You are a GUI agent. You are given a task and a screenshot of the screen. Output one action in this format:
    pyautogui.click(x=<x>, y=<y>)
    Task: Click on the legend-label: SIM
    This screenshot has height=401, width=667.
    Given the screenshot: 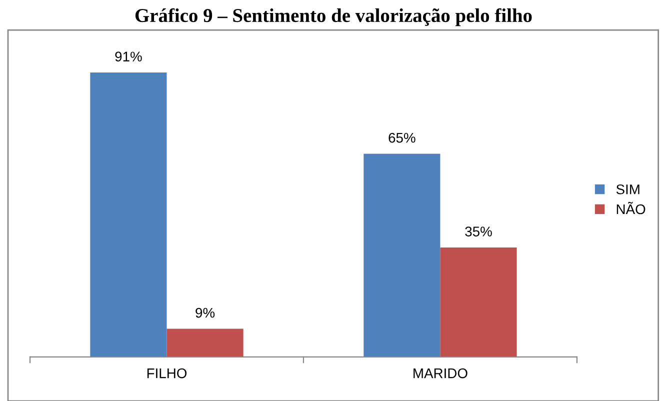 What is the action you would take?
    pyautogui.click(x=628, y=189)
    